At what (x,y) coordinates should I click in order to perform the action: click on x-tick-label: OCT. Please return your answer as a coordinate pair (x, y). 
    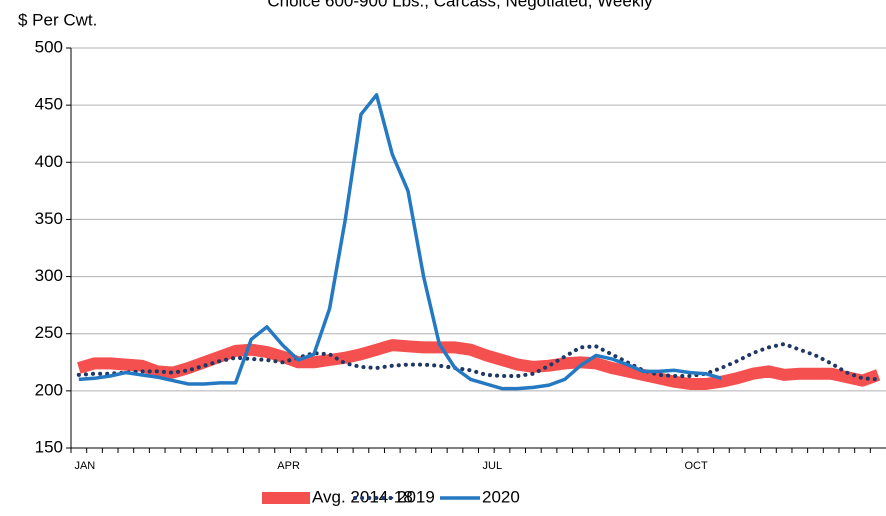
    Looking at the image, I should click on (696, 466).